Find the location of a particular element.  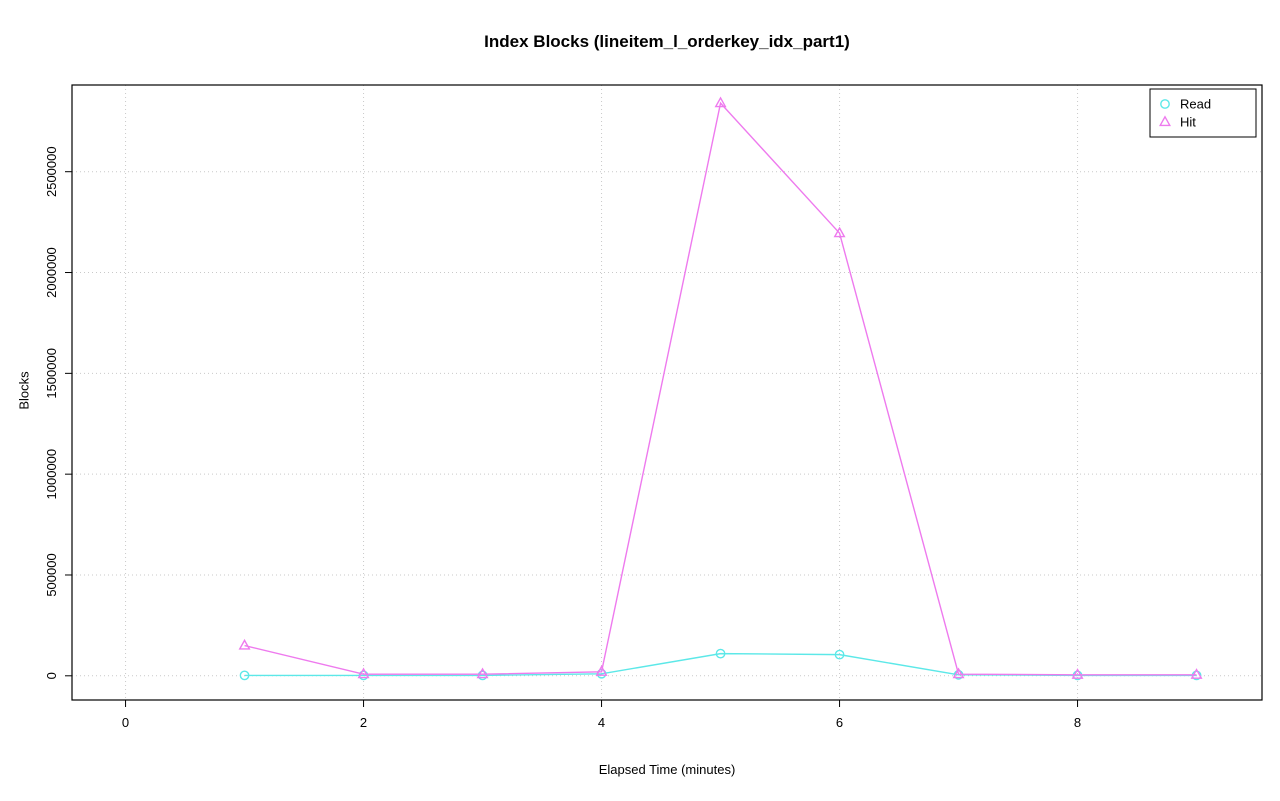

y-tick-label: 2000000 is located at coordinates (51, 272).